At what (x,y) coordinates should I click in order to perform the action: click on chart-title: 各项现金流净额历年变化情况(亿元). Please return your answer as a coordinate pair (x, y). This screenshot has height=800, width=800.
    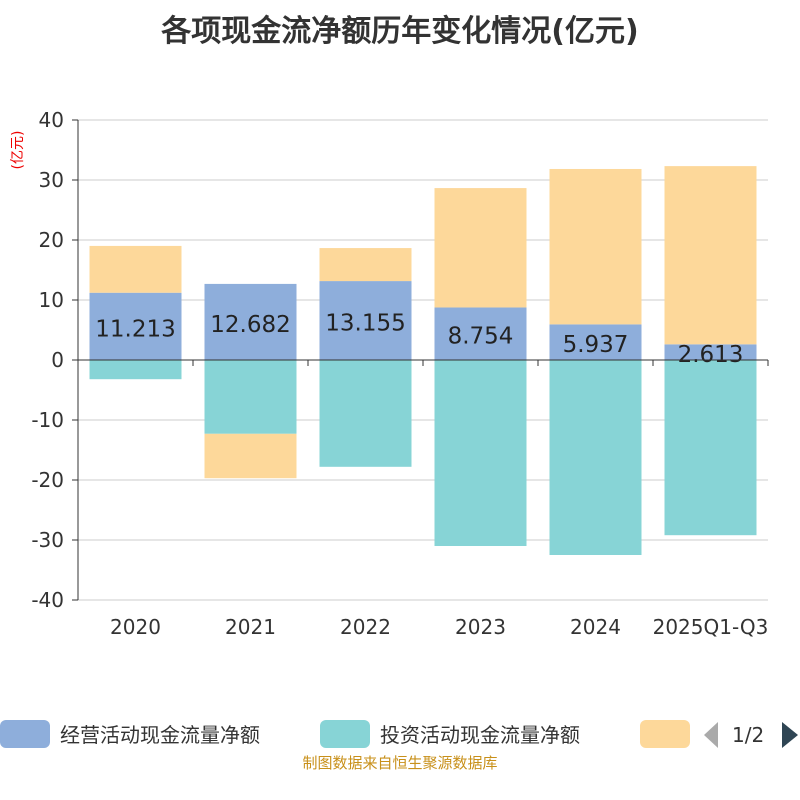
    Looking at the image, I should click on (400, 31).